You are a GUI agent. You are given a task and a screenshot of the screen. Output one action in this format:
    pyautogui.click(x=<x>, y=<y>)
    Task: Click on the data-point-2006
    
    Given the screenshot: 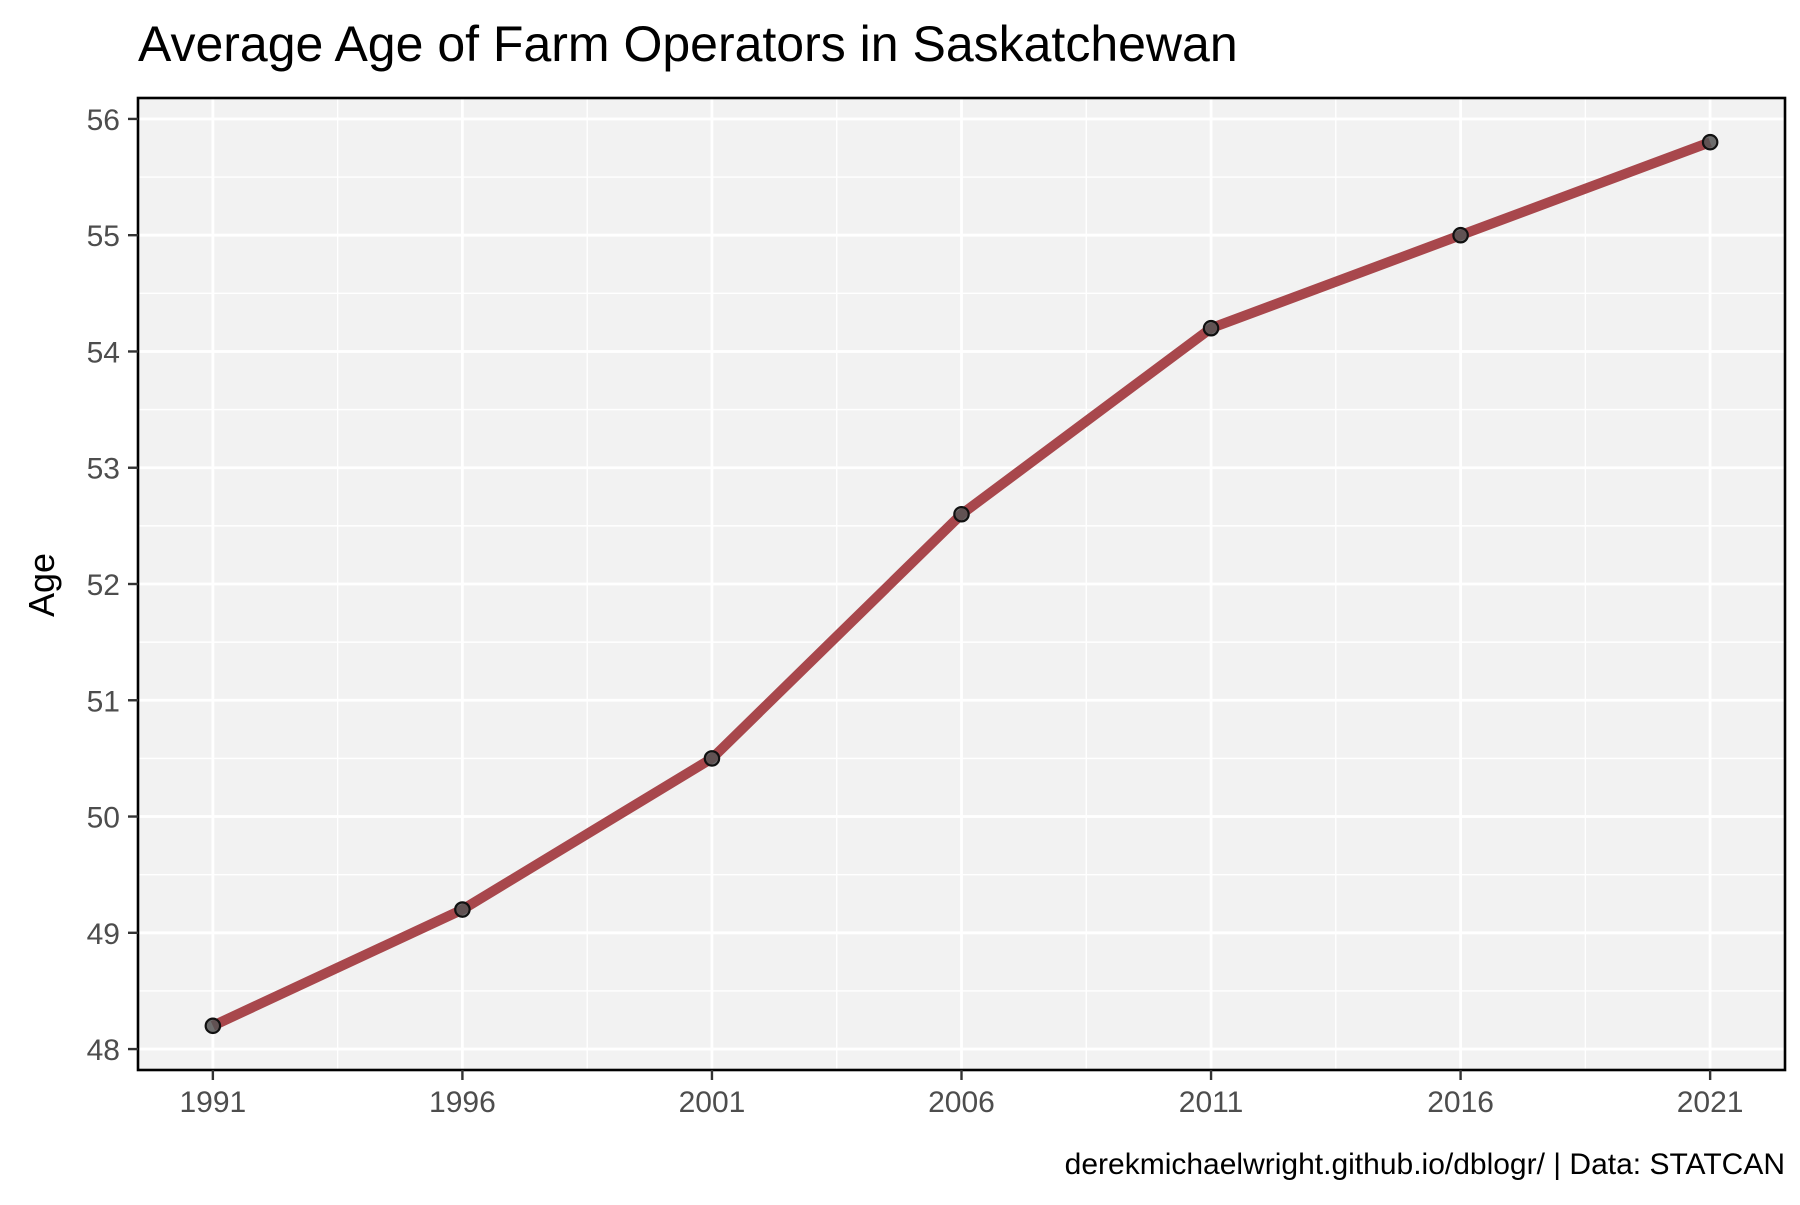 What is the action you would take?
    pyautogui.click(x=961, y=514)
    